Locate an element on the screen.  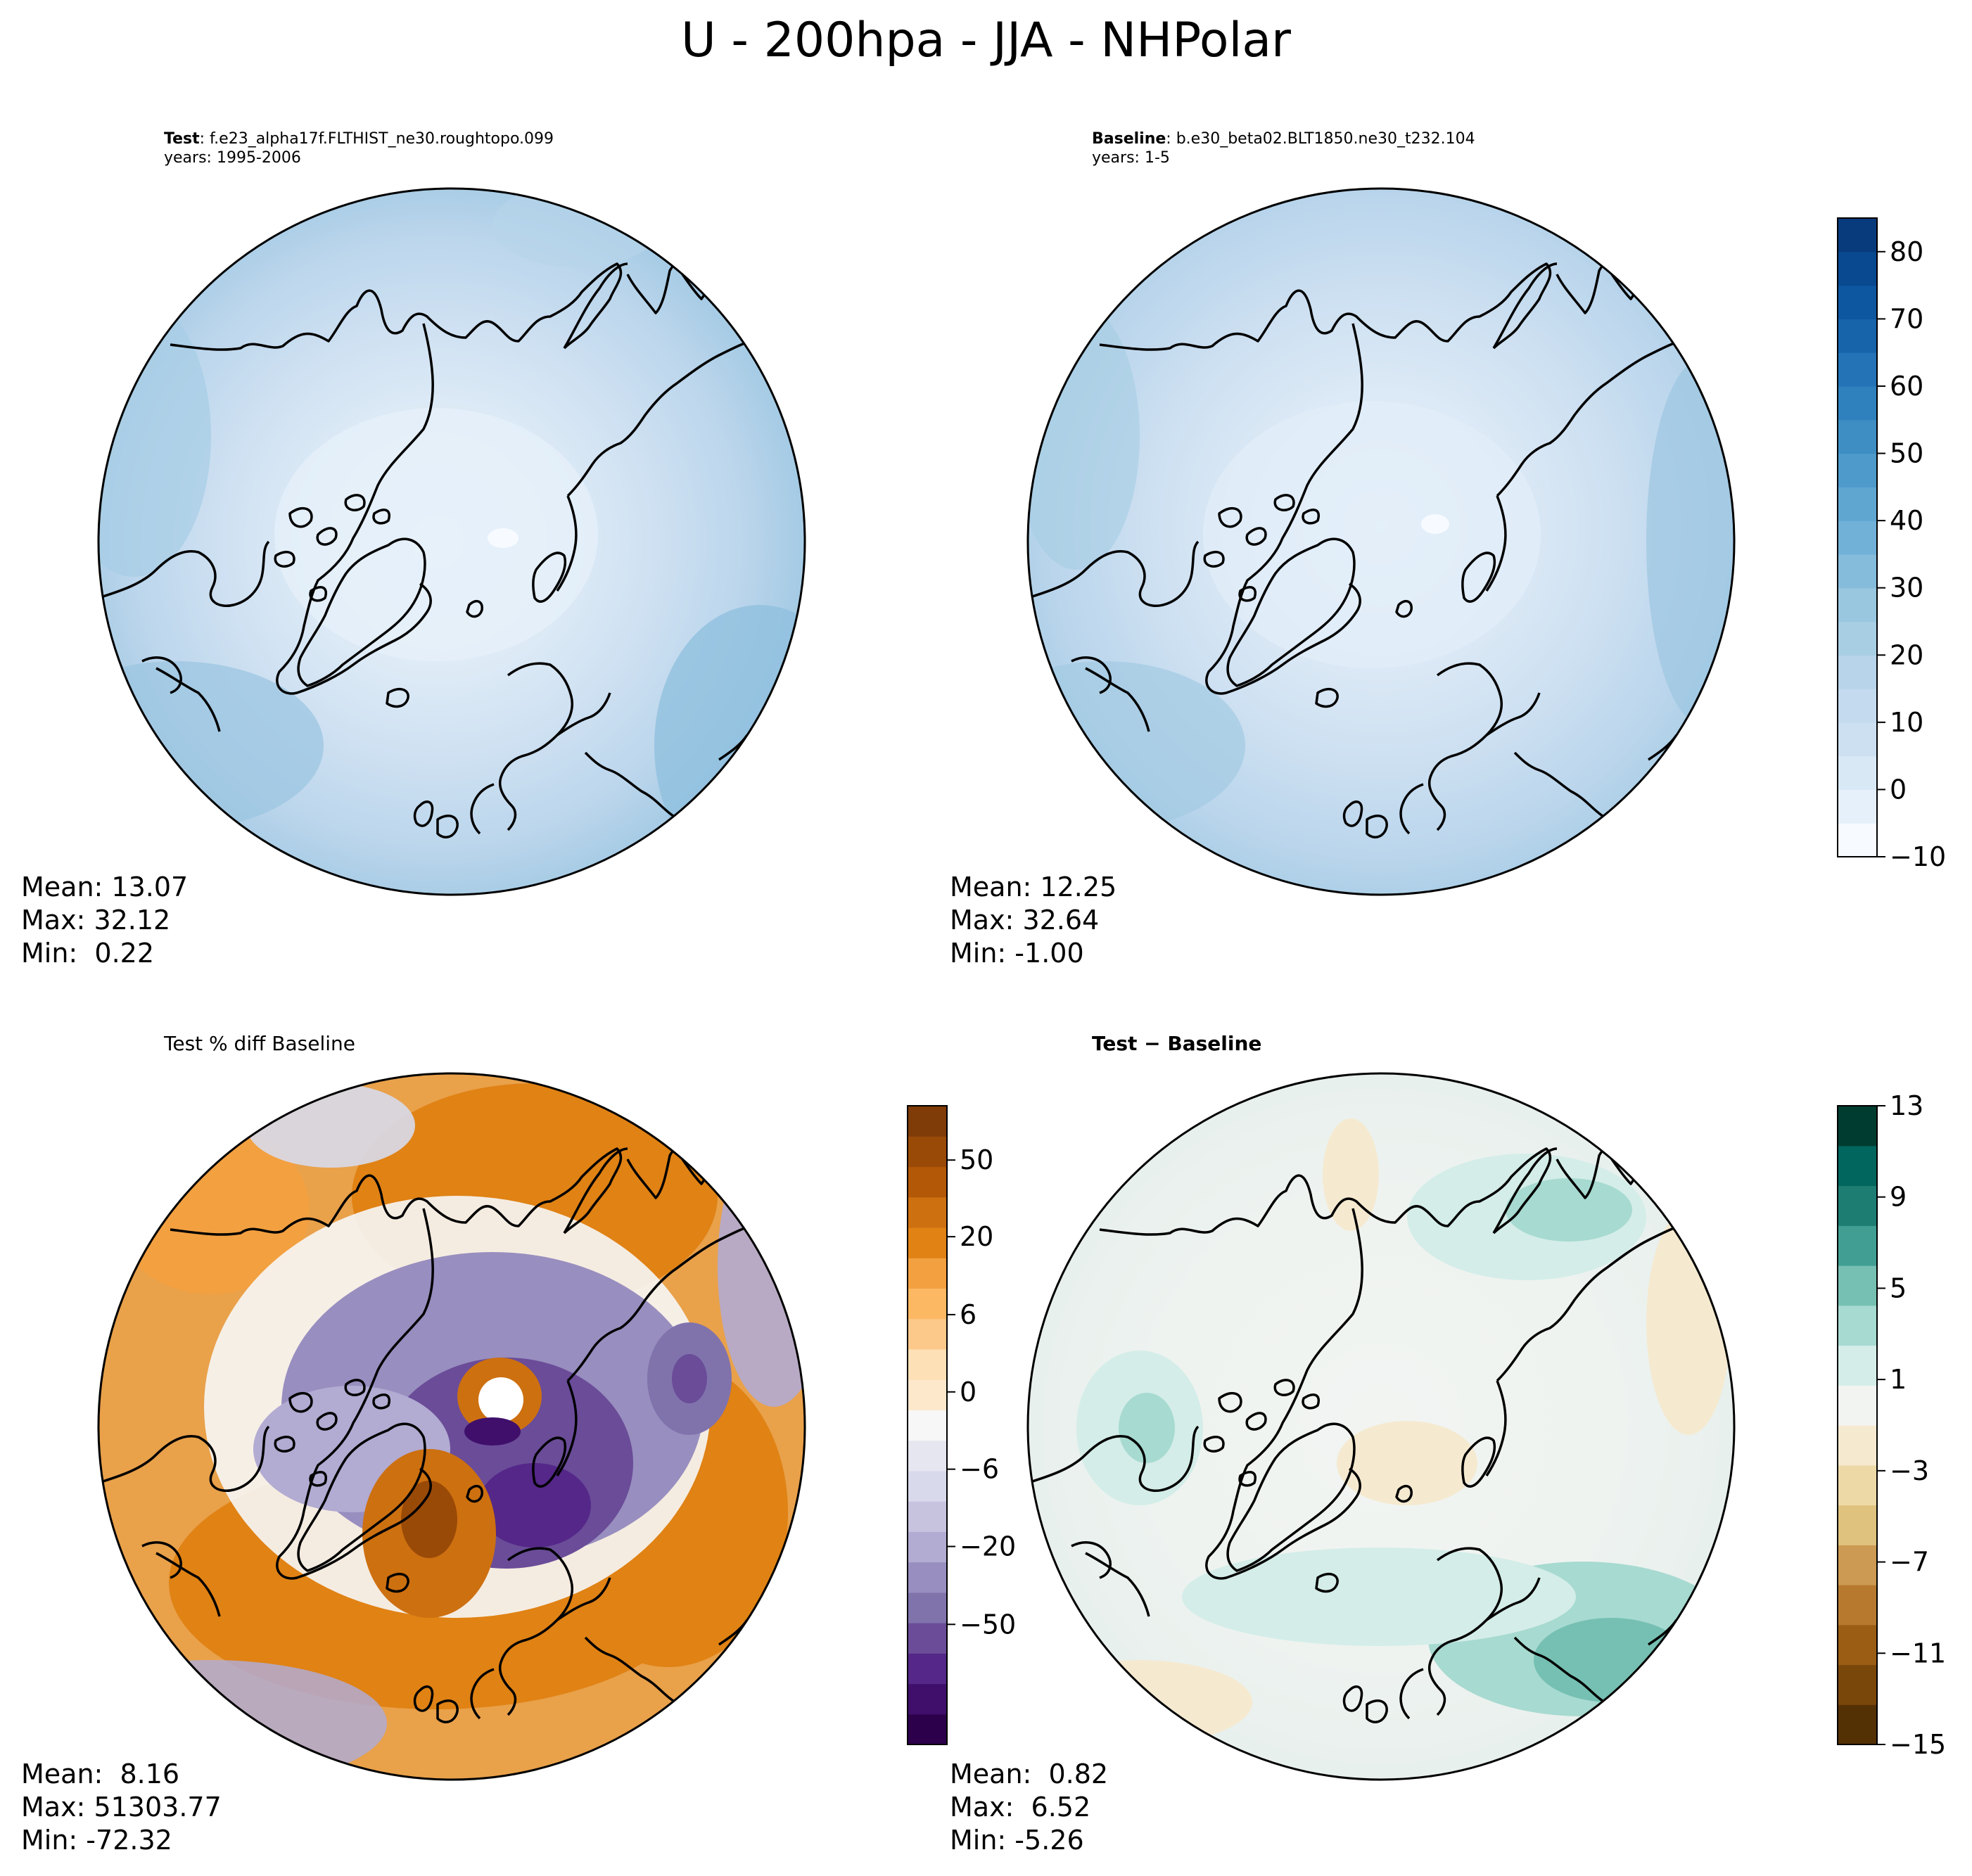
test-label: Test is located at coordinates (182, 139).